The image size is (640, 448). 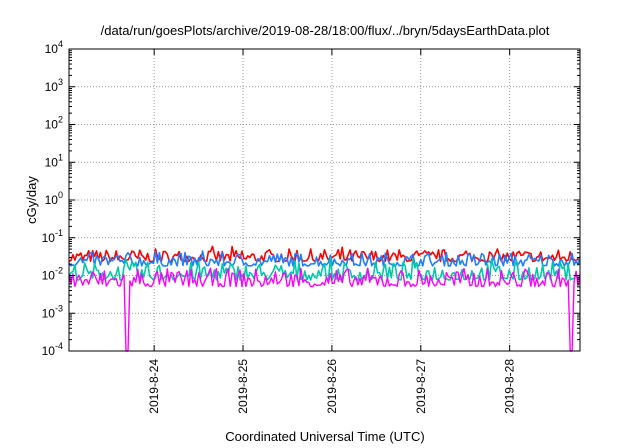 What do you see at coordinates (52, 311) in the screenshot?
I see `y-tick-label: 10⁻³` at bounding box center [52, 311].